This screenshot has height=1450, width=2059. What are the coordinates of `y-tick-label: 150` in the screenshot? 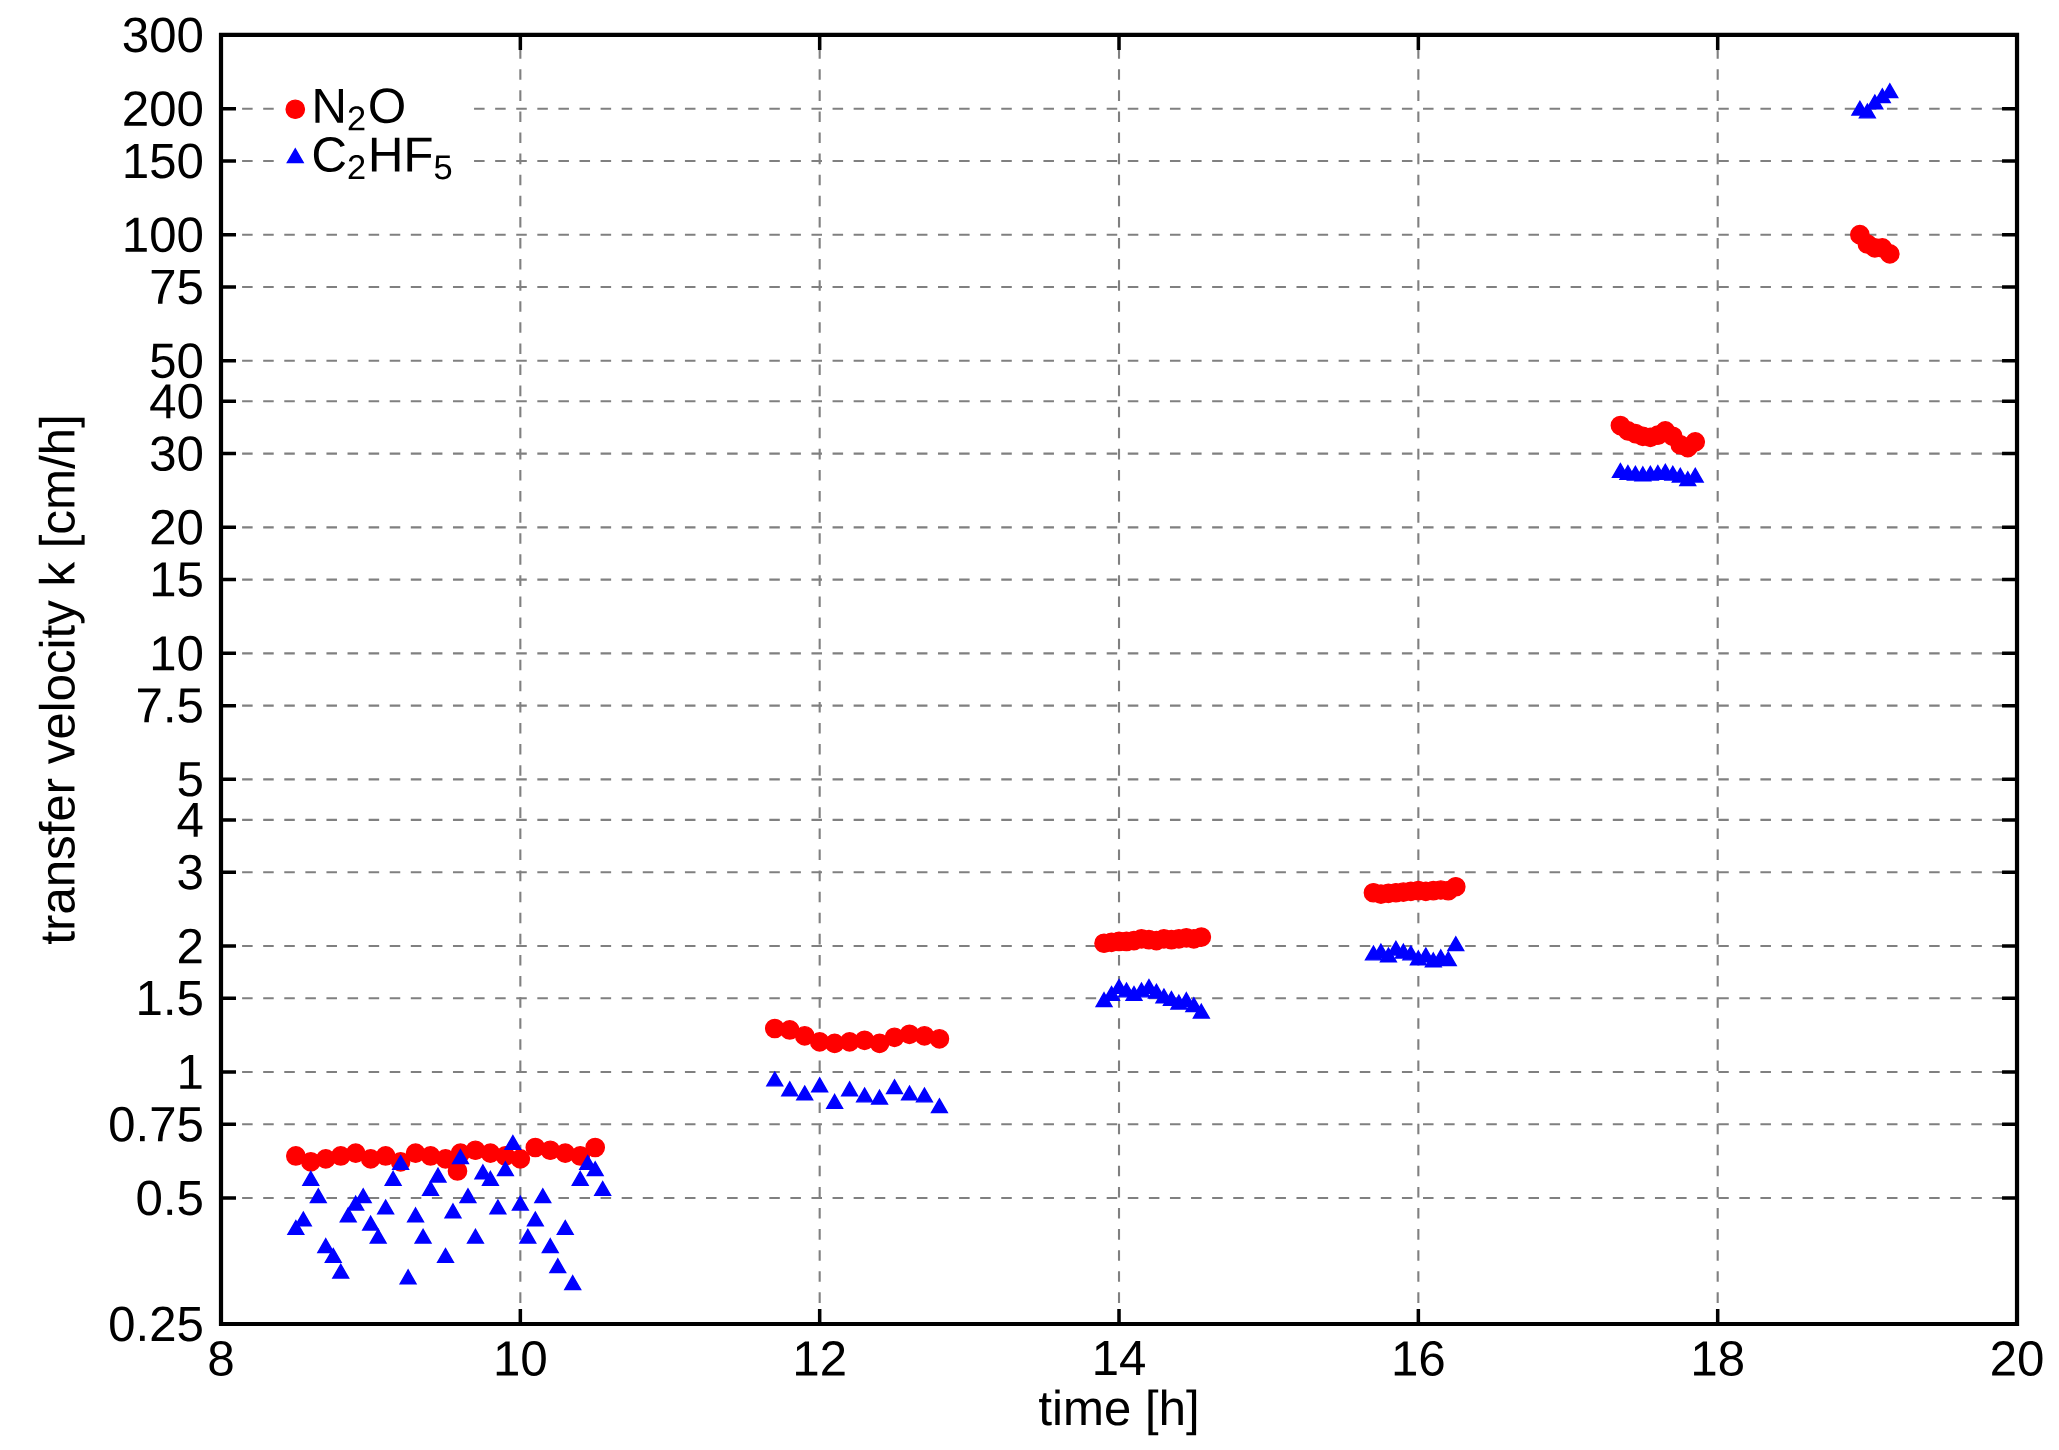 It's located at (163, 161).